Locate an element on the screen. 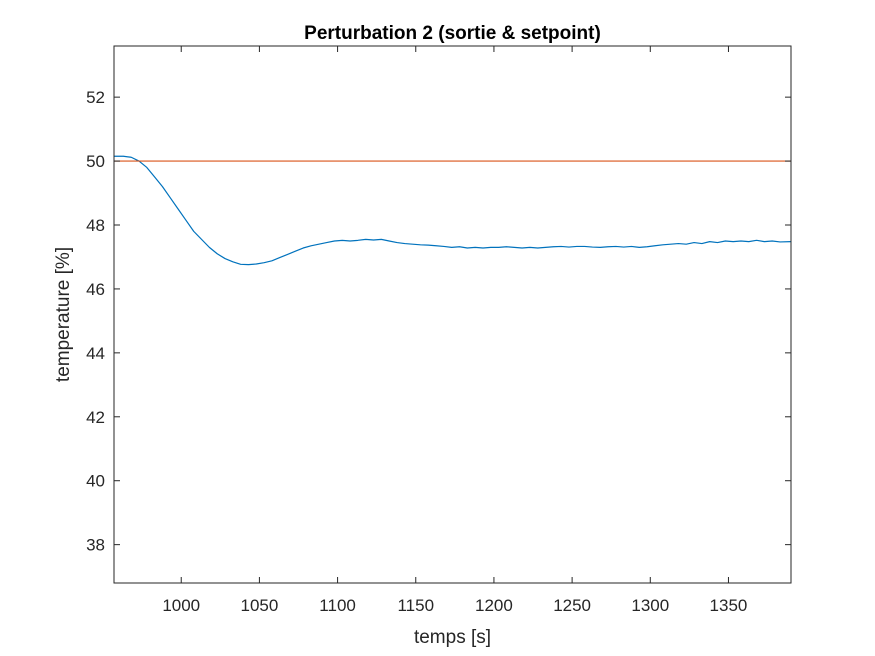  x-tick-label: 1250 is located at coordinates (572, 605).